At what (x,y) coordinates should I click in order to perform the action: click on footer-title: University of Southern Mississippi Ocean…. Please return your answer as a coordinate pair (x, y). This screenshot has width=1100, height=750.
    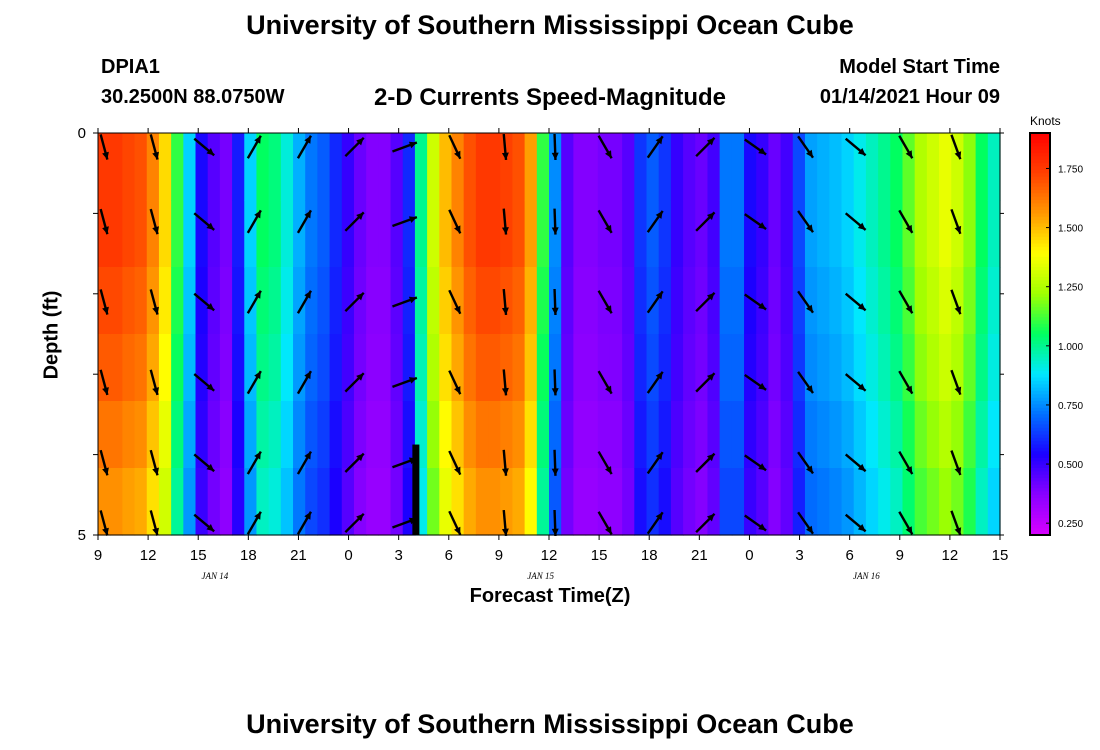
    Looking at the image, I should click on (550, 724).